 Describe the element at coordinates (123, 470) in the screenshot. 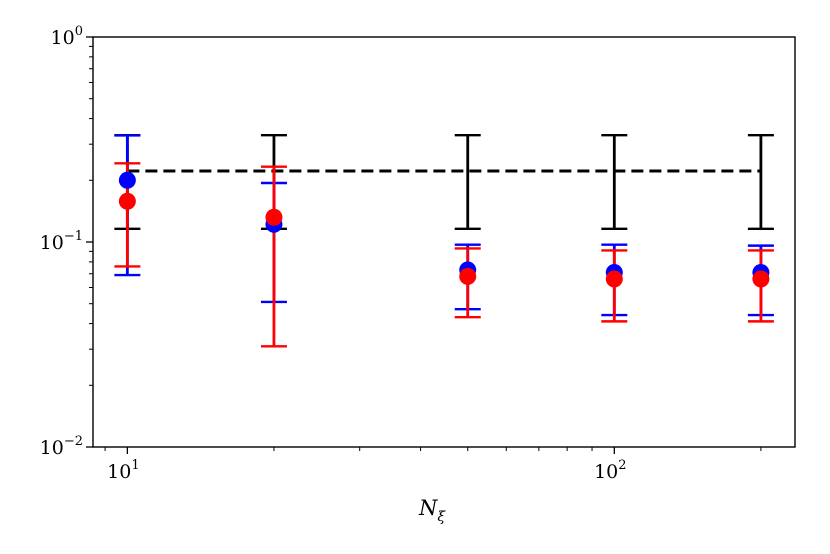

I see `x-tick-label: 10¹` at that location.